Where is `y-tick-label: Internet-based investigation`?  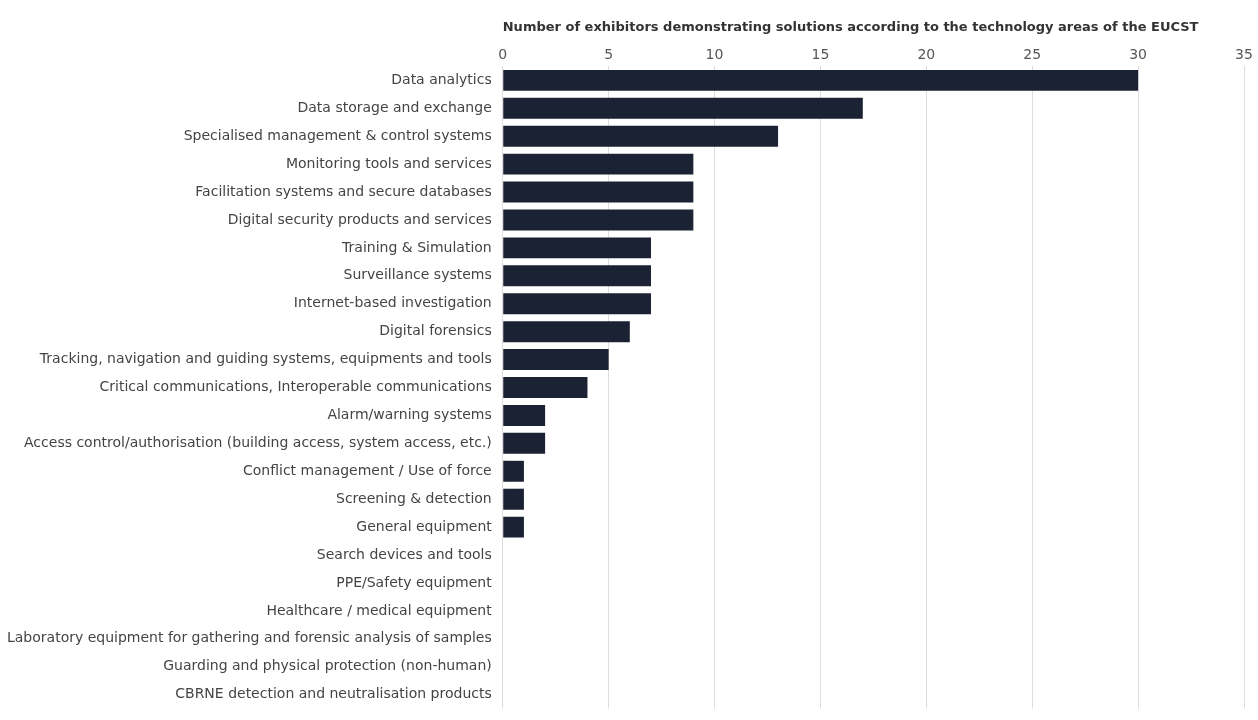
y-tick-label: Internet-based investigation is located at coordinates (392, 302).